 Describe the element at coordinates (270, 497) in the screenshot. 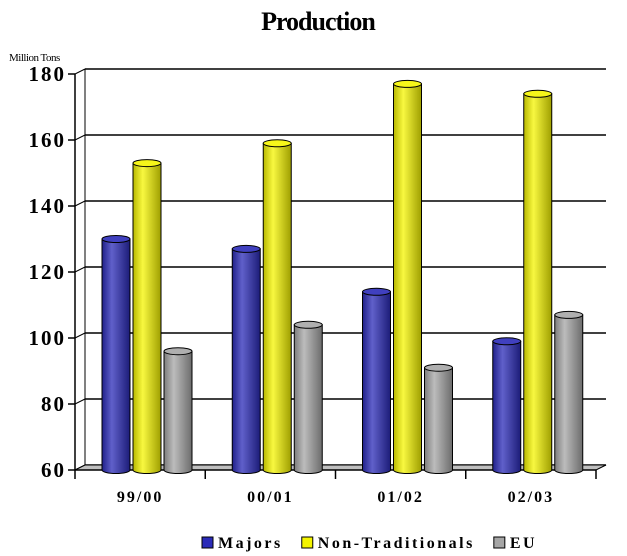

I see `x-tick-label: 00/01` at that location.